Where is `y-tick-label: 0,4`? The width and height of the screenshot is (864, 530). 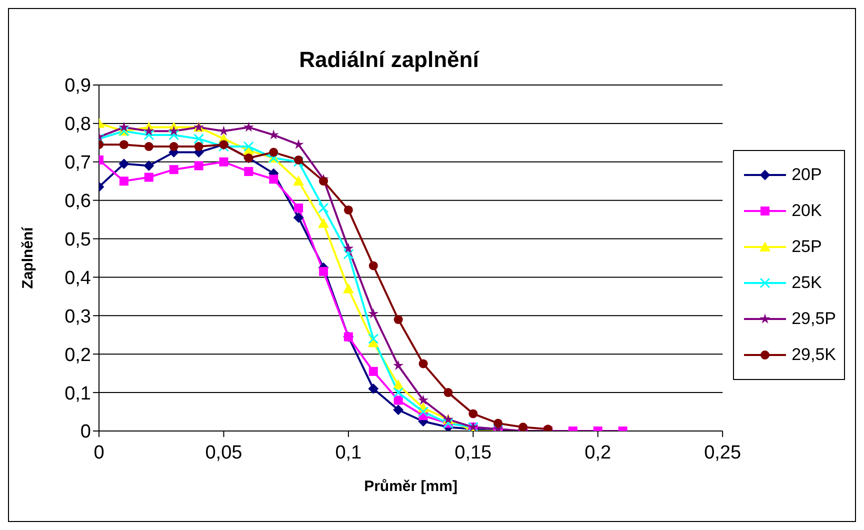
y-tick-label: 0,4 is located at coordinates (78, 278).